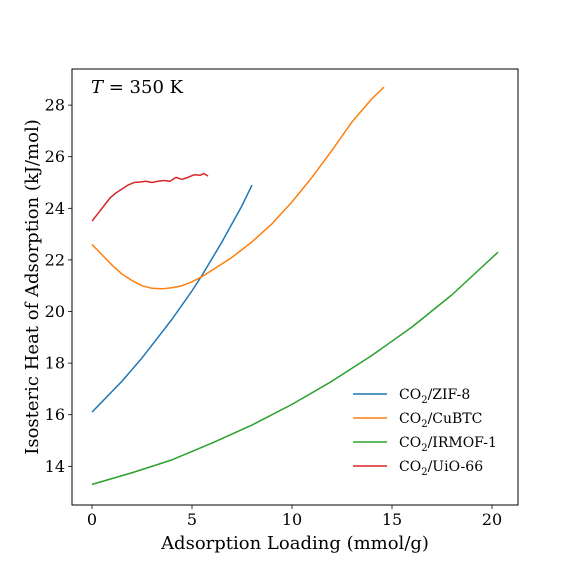 This screenshot has height=576, width=576. What do you see at coordinates (55, 414) in the screenshot?
I see `y-tick-label: 16` at bounding box center [55, 414].